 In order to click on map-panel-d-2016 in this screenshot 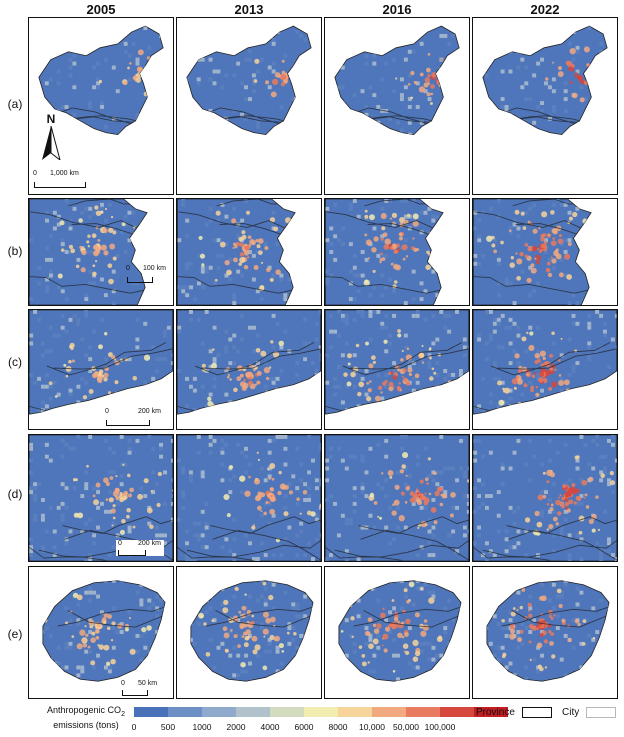, I will do `click(397, 498)`.